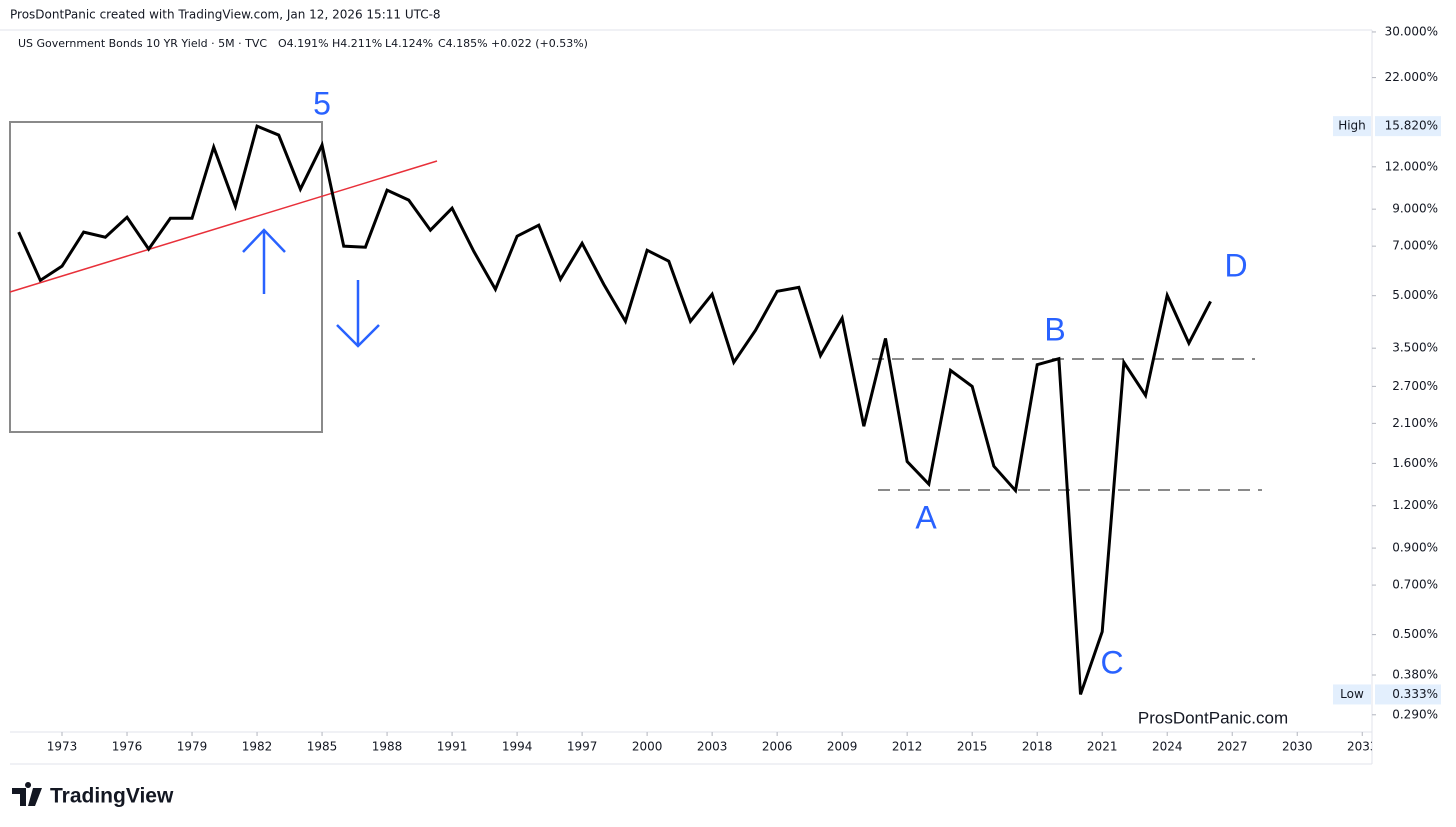 The width and height of the screenshot is (1456, 827). Describe the element at coordinates (1415, 714) in the screenshot. I see `y-tick-label: 0.290%` at that location.